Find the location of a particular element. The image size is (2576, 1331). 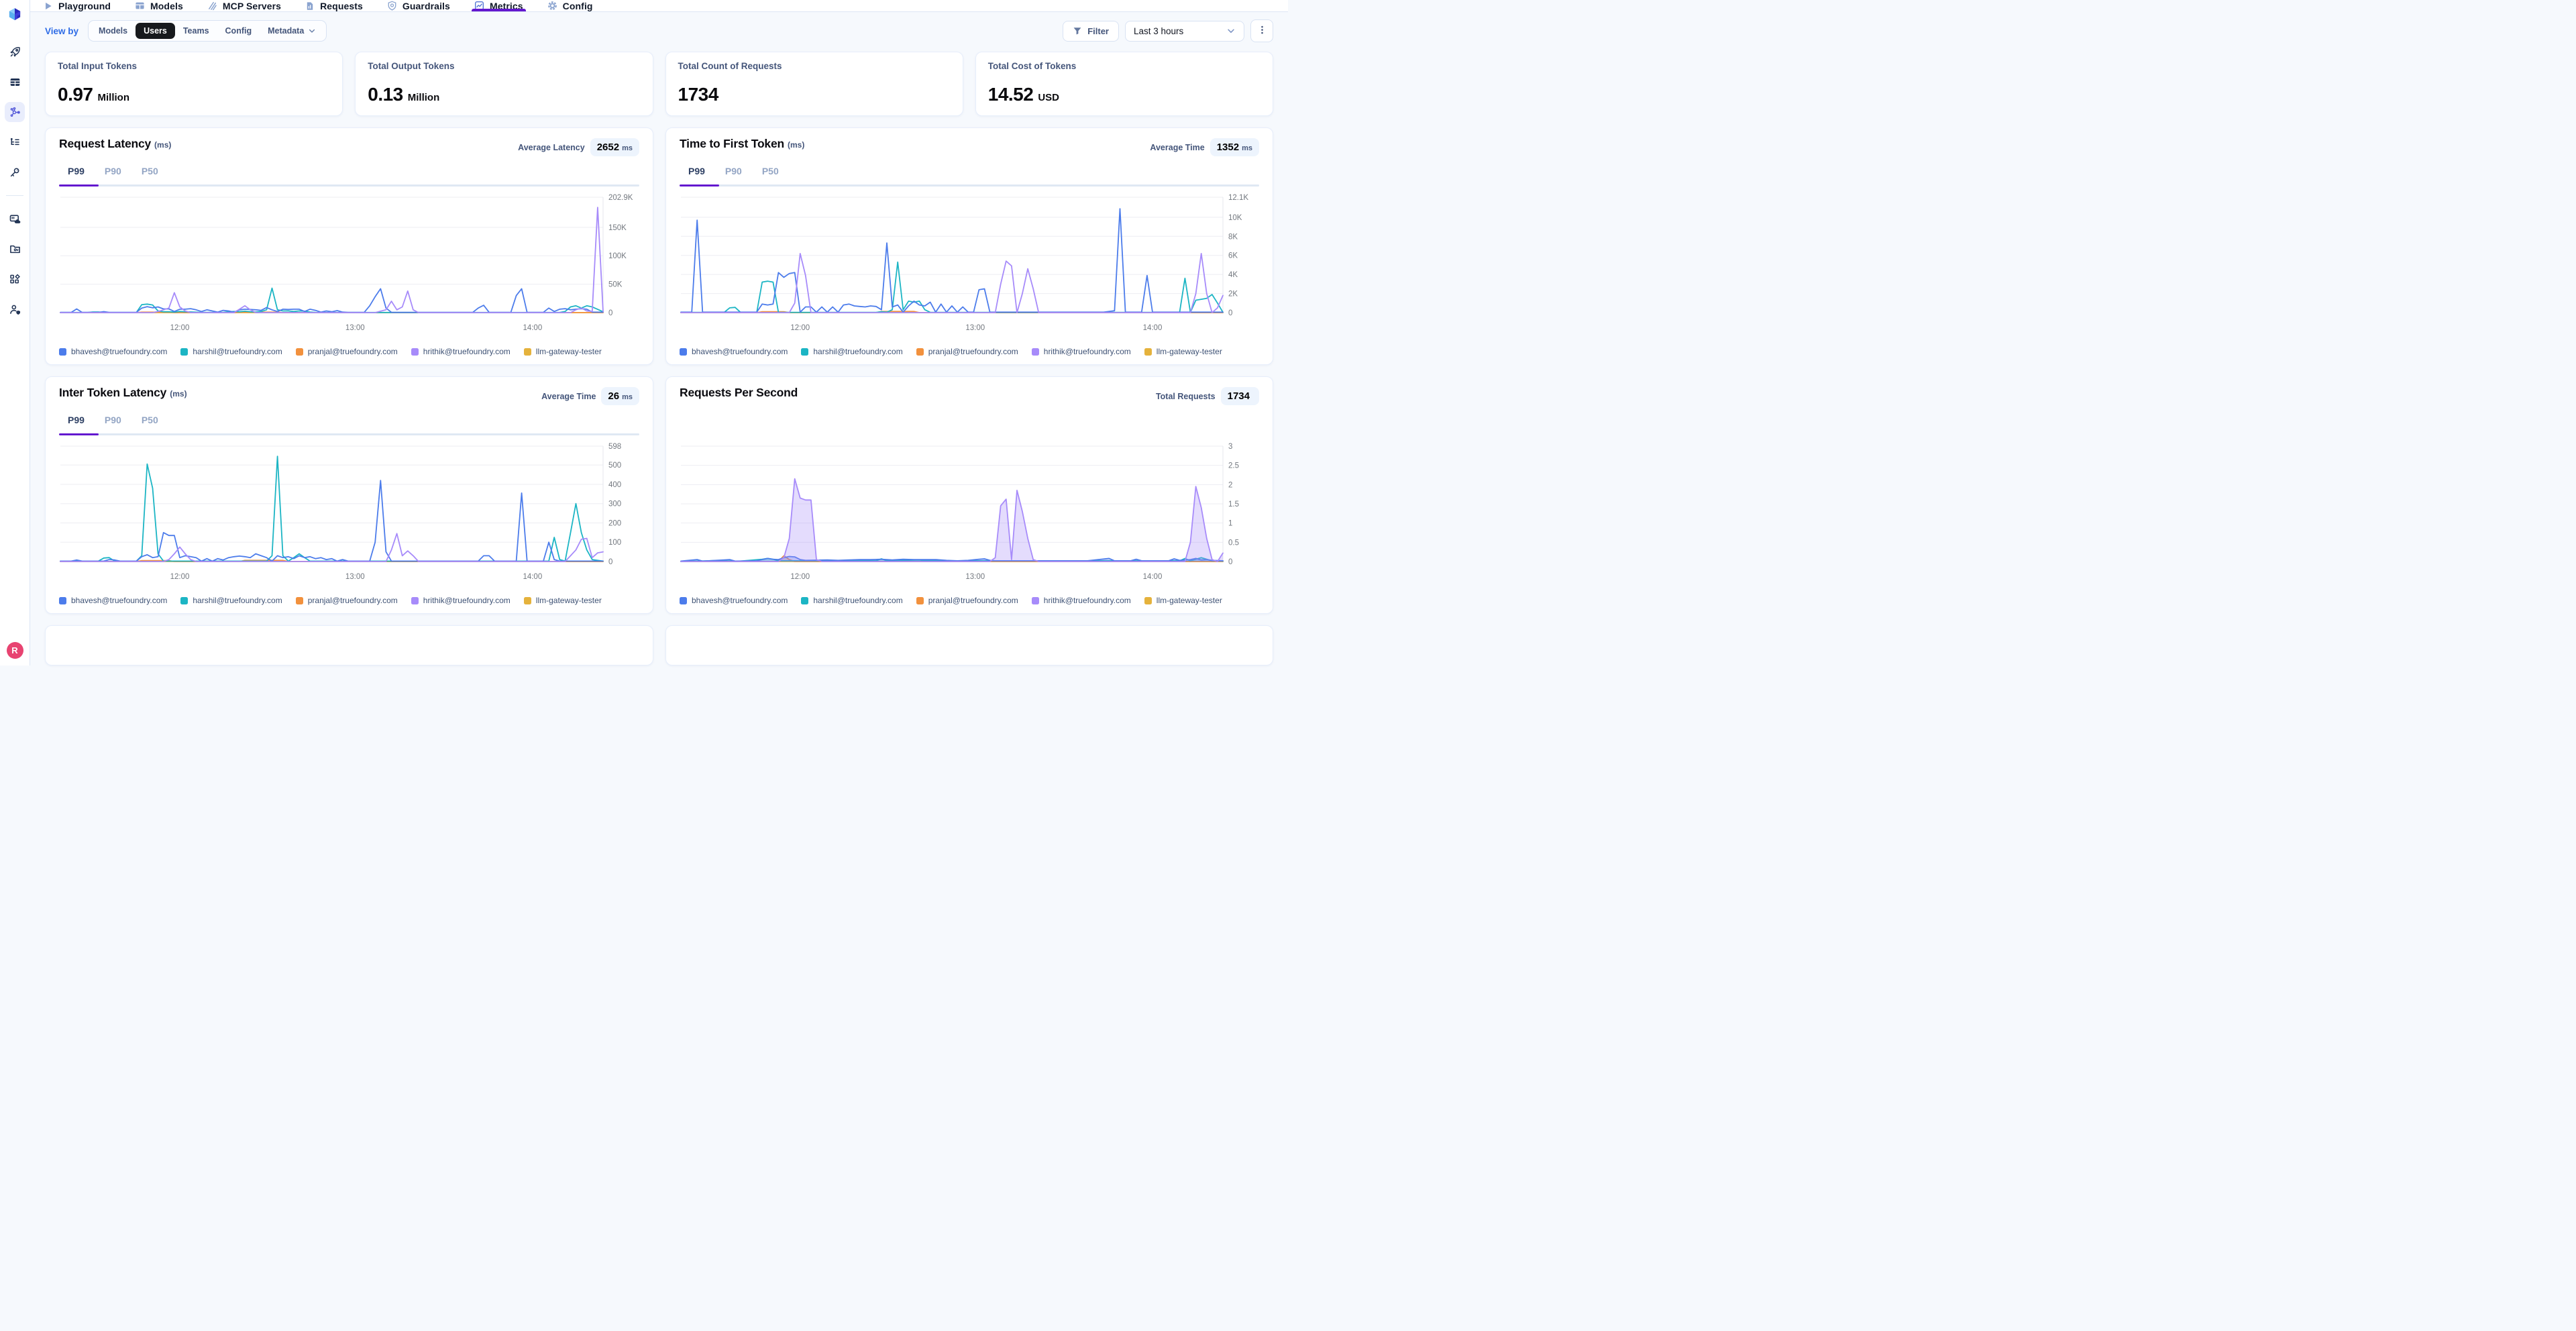

view-by-option-teams: Teams is located at coordinates (195, 31).